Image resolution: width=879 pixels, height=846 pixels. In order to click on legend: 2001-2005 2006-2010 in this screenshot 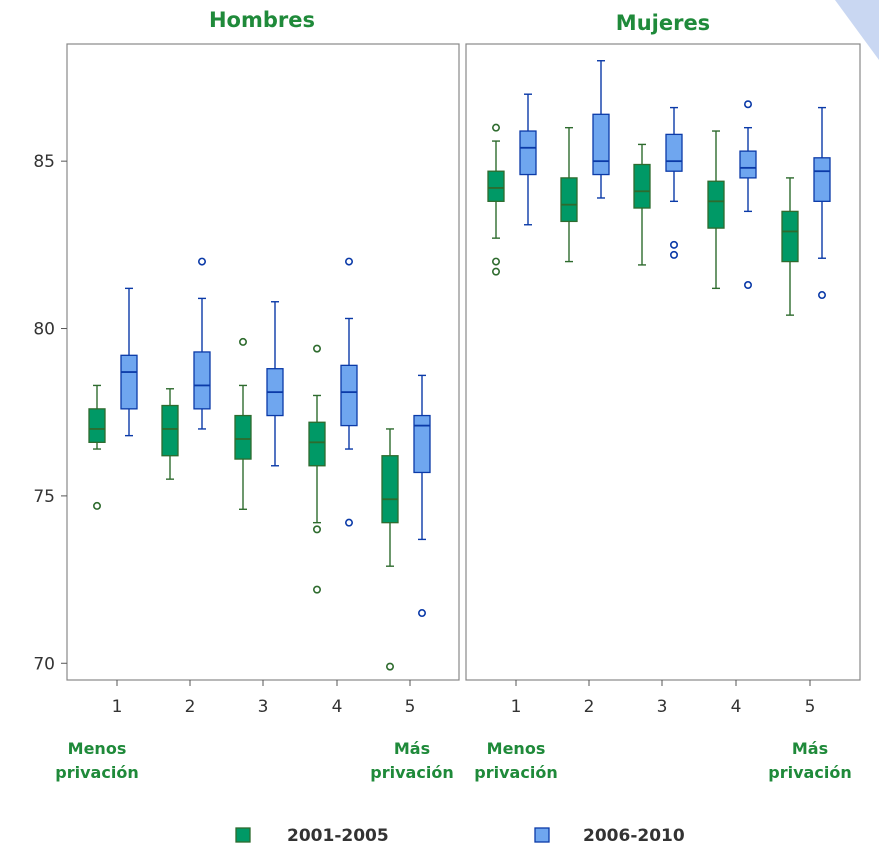, I will do `click(460, 836)`.